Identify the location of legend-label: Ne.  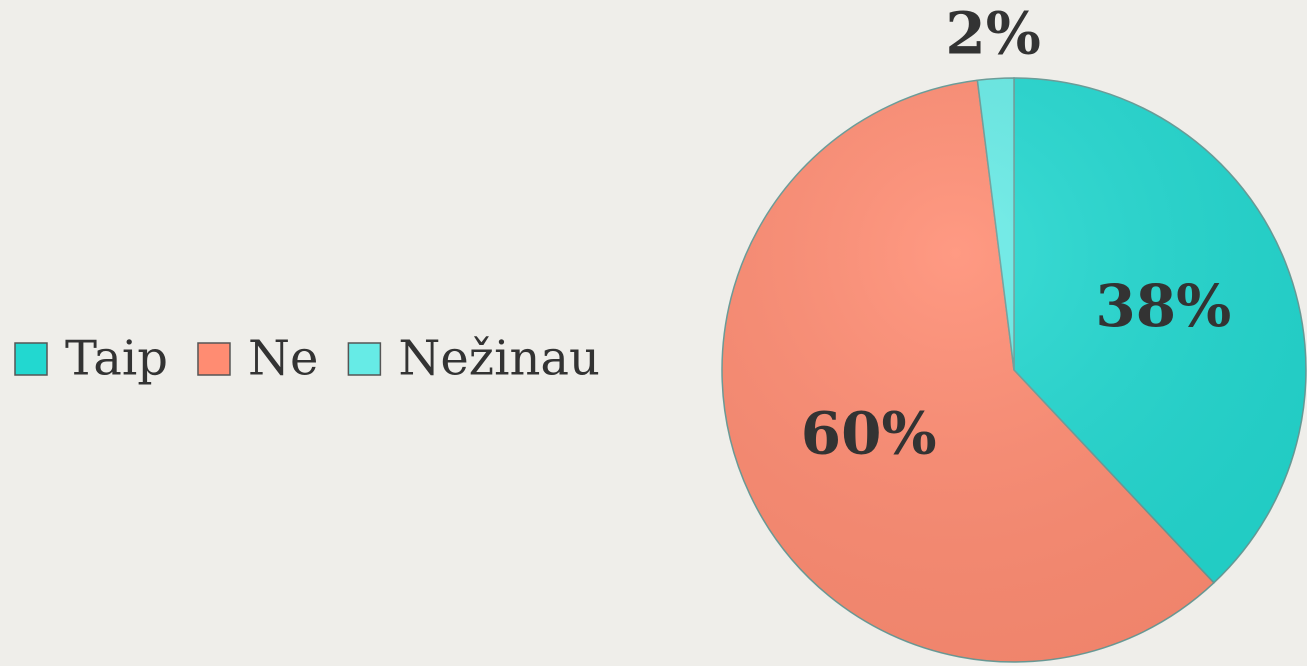
(283, 359).